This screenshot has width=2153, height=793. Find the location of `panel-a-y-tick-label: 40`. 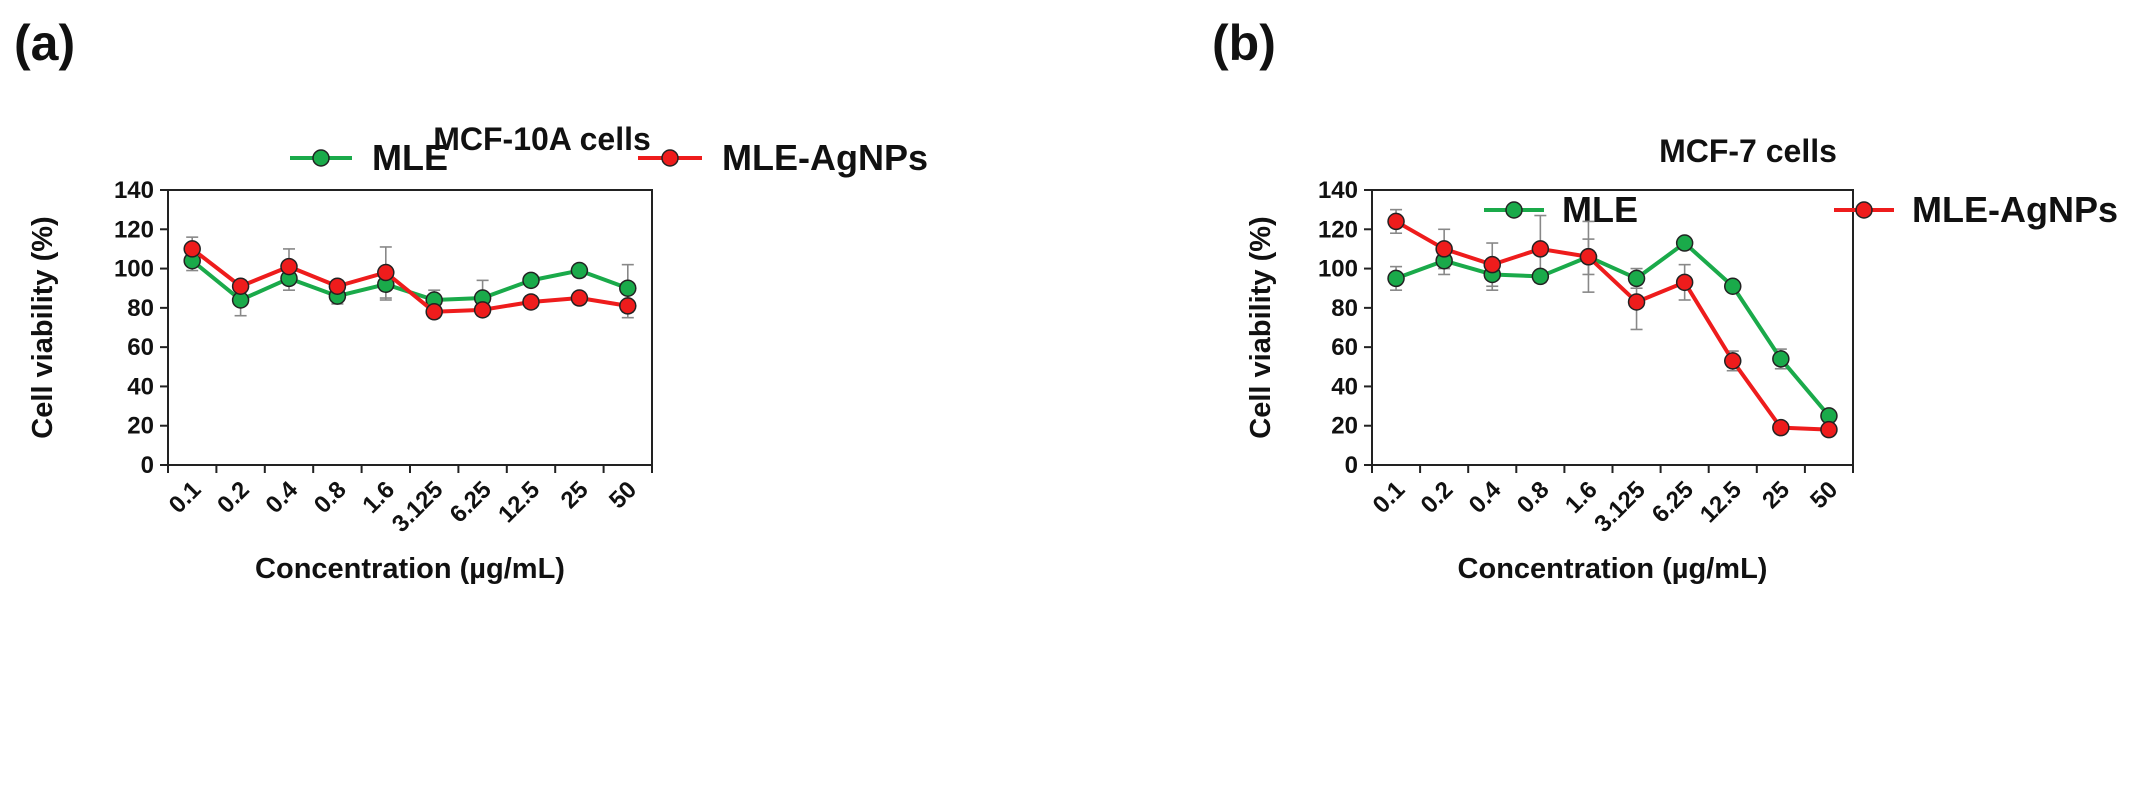

panel-a-y-tick-label: 40 is located at coordinates (140, 386).